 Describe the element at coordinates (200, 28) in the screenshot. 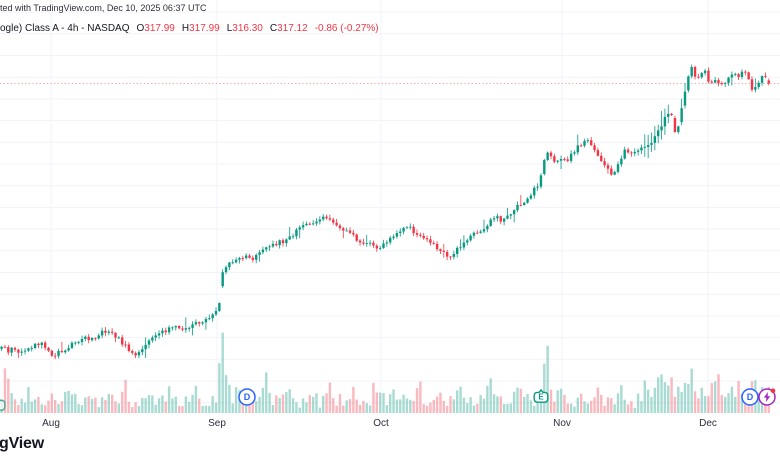

I see `ohlc-high: H 317.99` at that location.